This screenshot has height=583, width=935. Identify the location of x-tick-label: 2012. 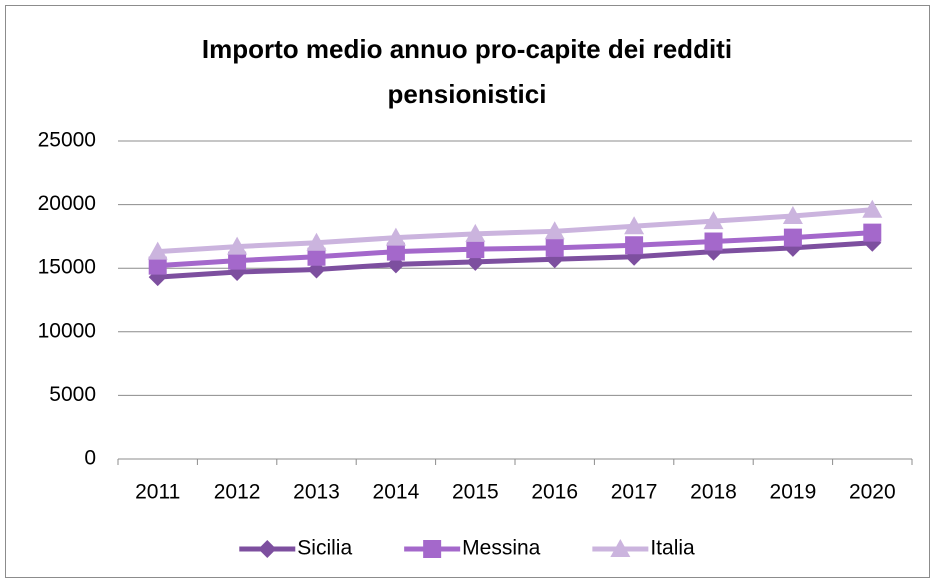
(237, 492).